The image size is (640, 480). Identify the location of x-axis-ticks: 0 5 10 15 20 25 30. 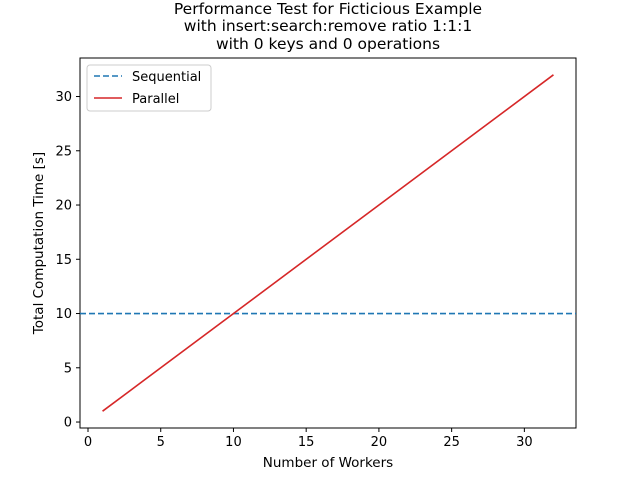
(308, 439).